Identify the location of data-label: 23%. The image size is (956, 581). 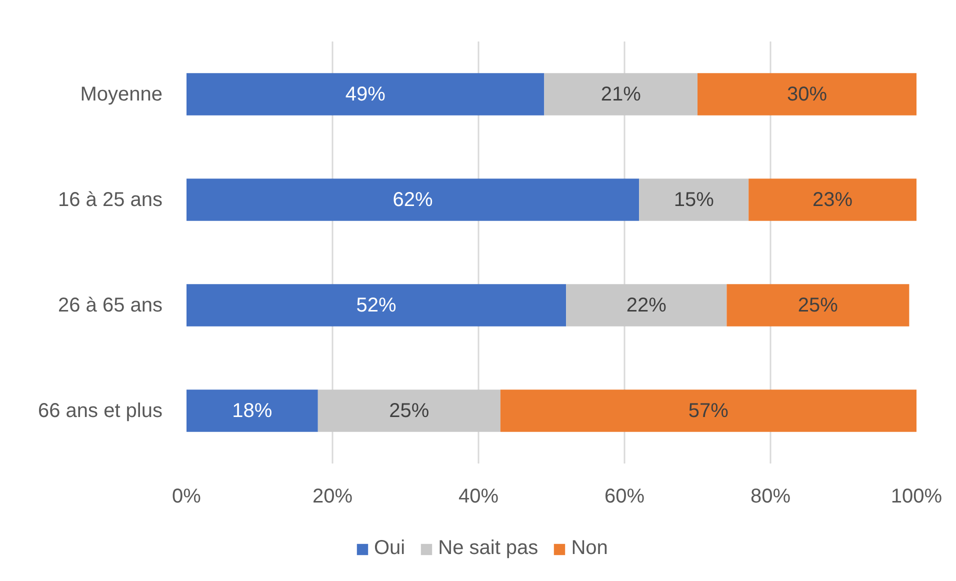
(832, 199).